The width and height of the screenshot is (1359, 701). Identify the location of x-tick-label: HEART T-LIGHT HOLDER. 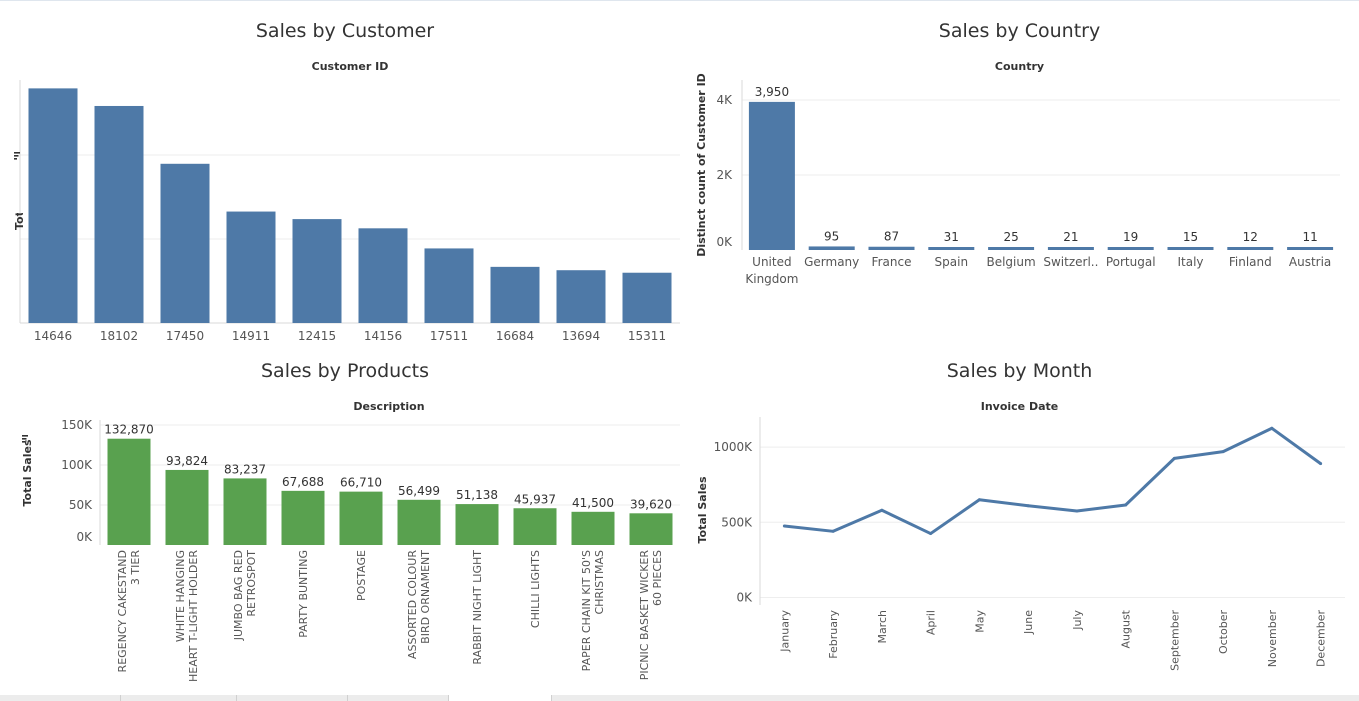
(193, 616).